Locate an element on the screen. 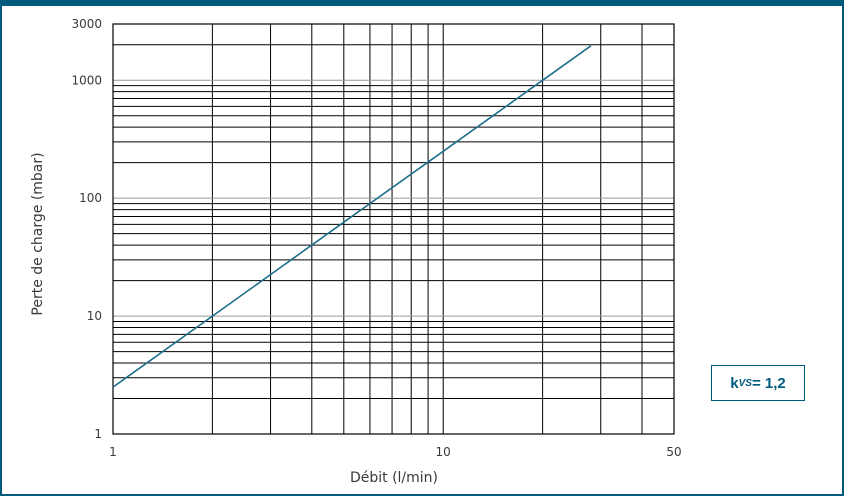 The height and width of the screenshot is (496, 844). y-tick-labels: 1 10 100 1000 3000 is located at coordinates (86, 229).